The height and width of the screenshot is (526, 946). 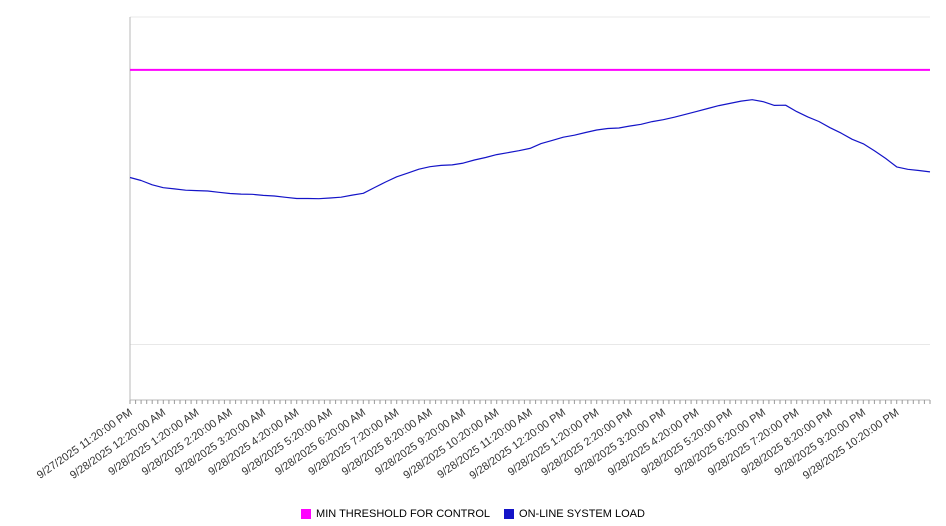 I want to click on legend-item-system-load: ON-LINE SYSTEM LOAD, so click(x=574, y=514).